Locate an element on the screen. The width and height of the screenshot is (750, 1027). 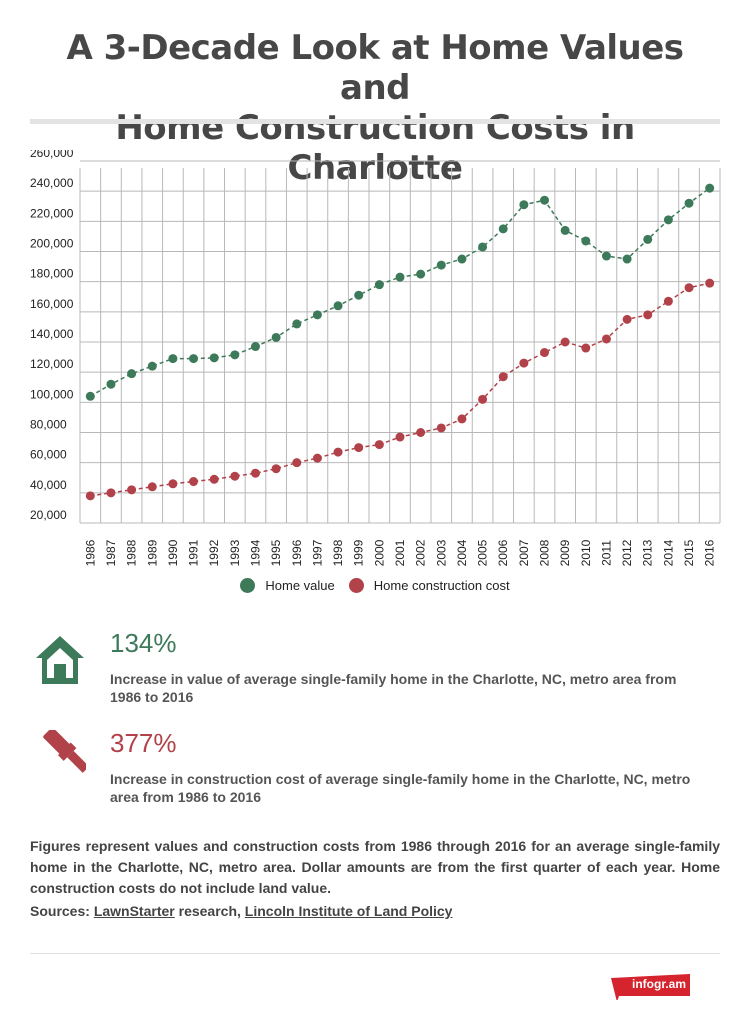
point-home-value-2013 is located at coordinates (648, 239).